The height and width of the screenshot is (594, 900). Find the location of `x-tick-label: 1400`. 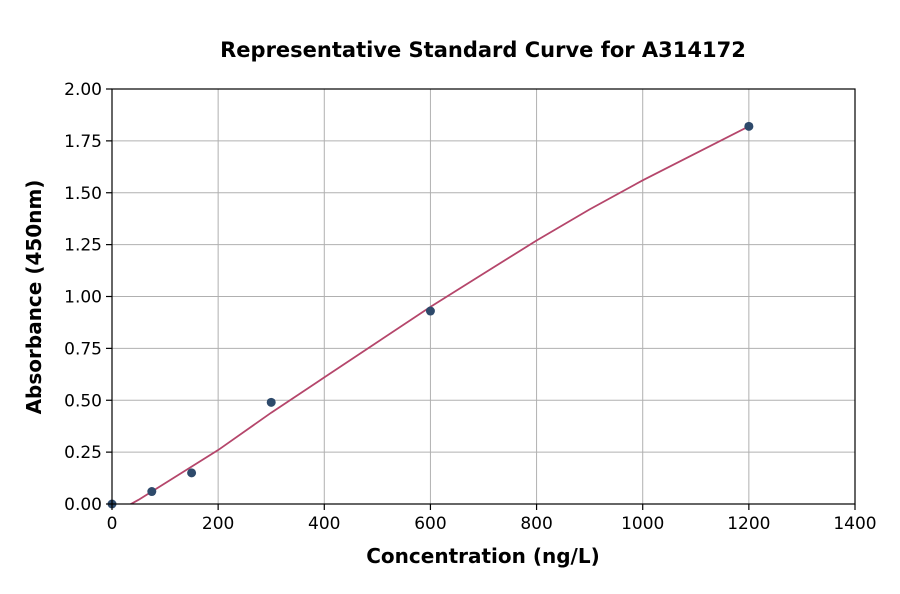

x-tick-label: 1400 is located at coordinates (854, 524).